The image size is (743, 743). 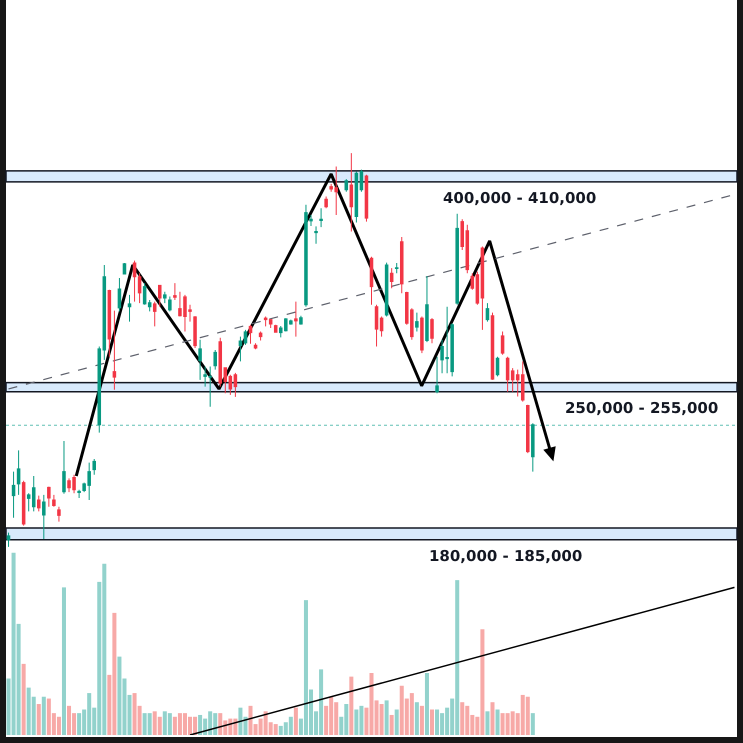 I want to click on band-label: 180,000 - 185,000, so click(x=505, y=556).